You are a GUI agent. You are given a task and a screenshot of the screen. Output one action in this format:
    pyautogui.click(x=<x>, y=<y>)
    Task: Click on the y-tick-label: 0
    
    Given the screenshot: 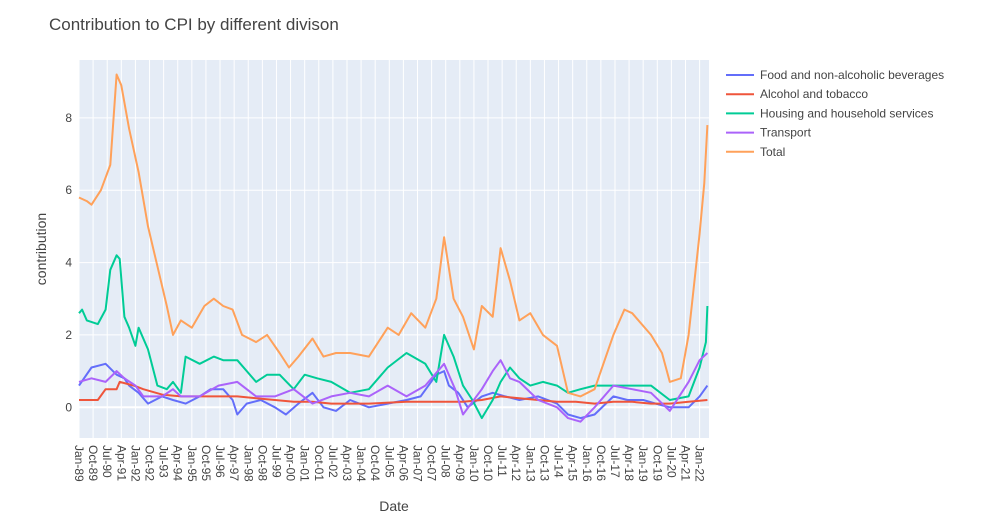 What is the action you would take?
    pyautogui.click(x=68, y=407)
    